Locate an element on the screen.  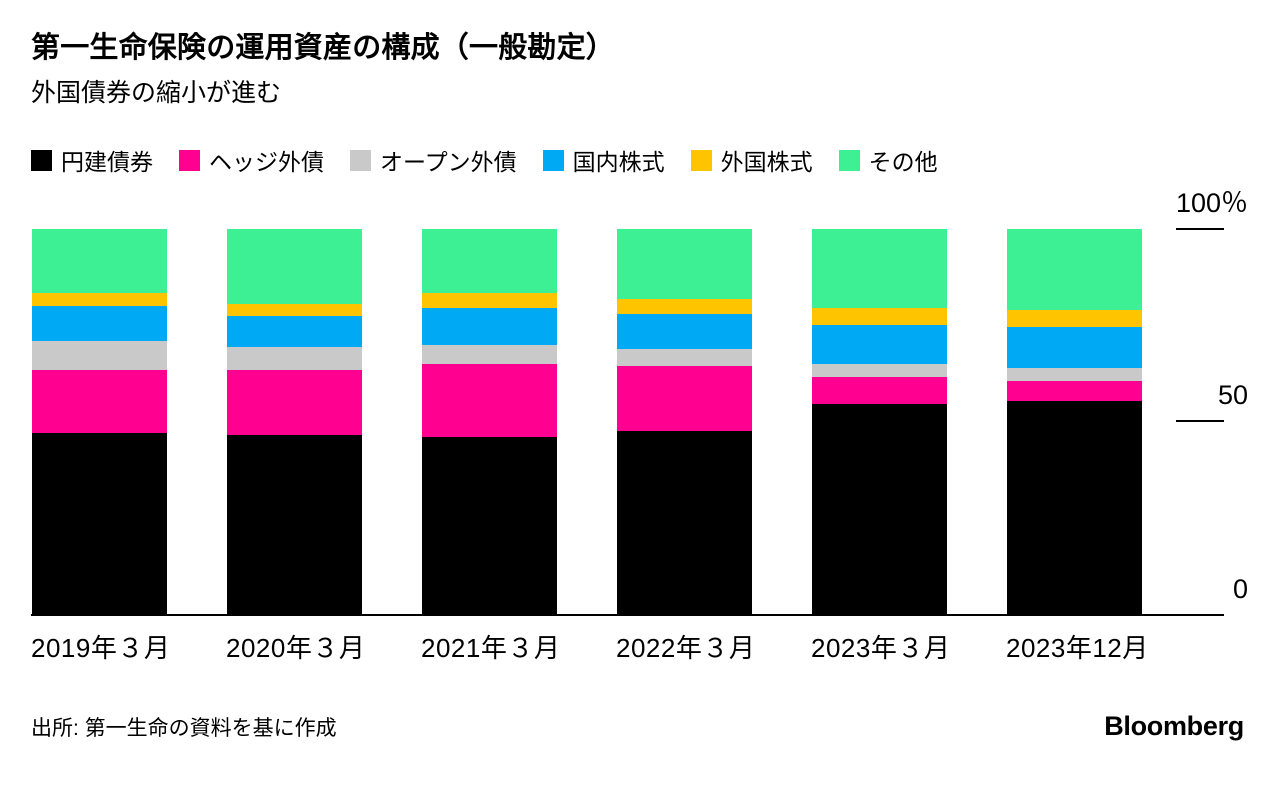
legend-item: オープン外債 is located at coordinates (433, 160).